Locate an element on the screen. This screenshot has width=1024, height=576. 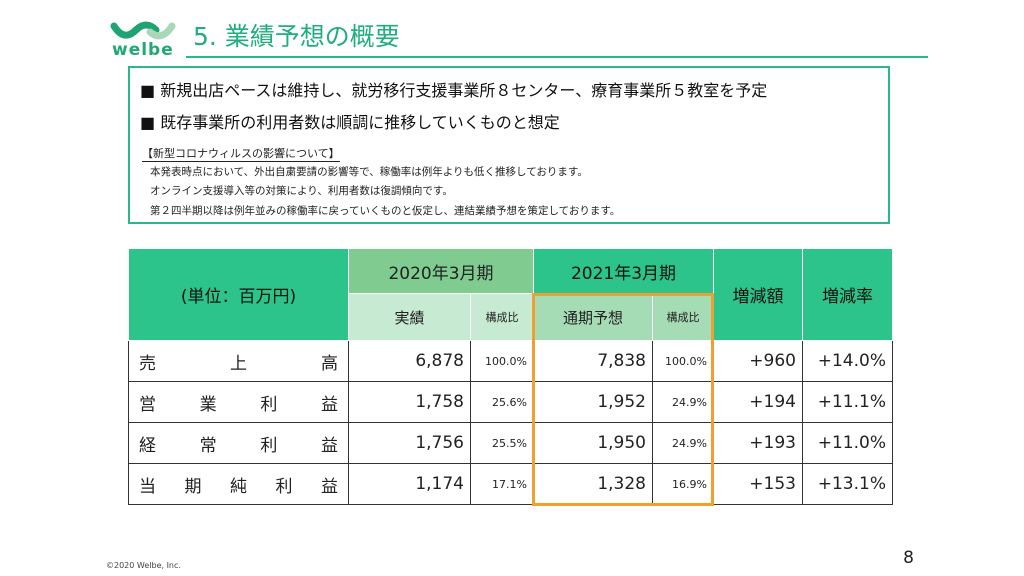
table-row: 当 期 純 利 益 1,174 17.1% 1,328 16.9% +153 +13.1% is located at coordinates (510, 484).